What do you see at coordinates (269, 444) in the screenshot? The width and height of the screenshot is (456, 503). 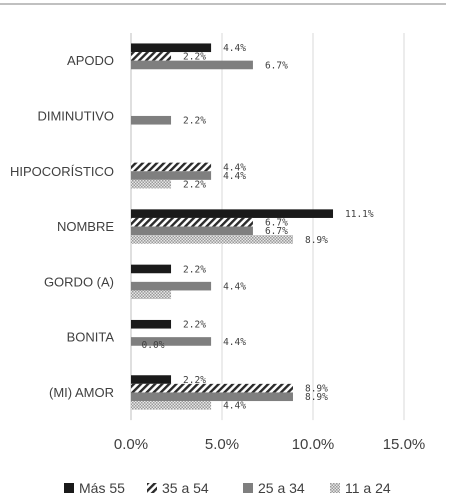 I see `x-tick-labels: 0.0% 5.0% 10.0% 15.0%` at bounding box center [269, 444].